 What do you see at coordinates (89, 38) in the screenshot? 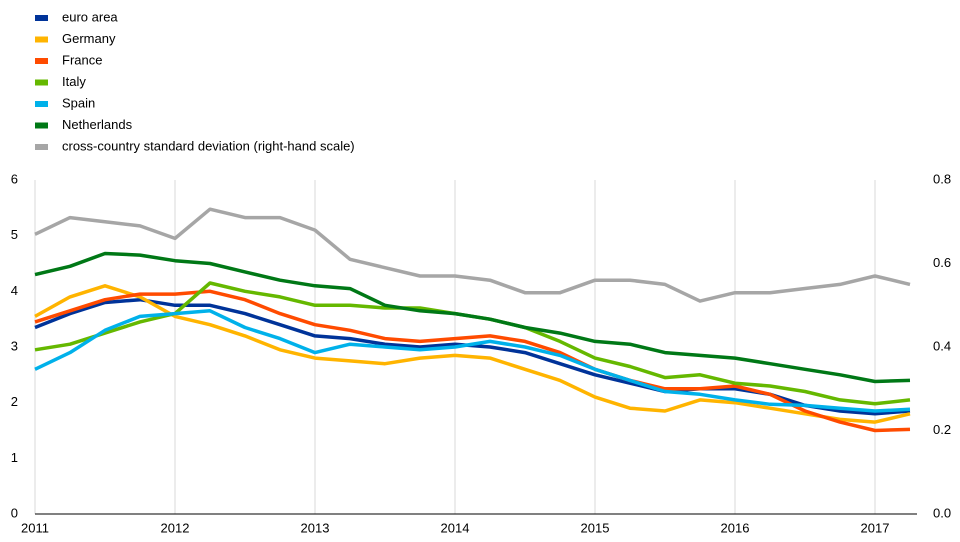
I see `legend-label: Germany` at bounding box center [89, 38].